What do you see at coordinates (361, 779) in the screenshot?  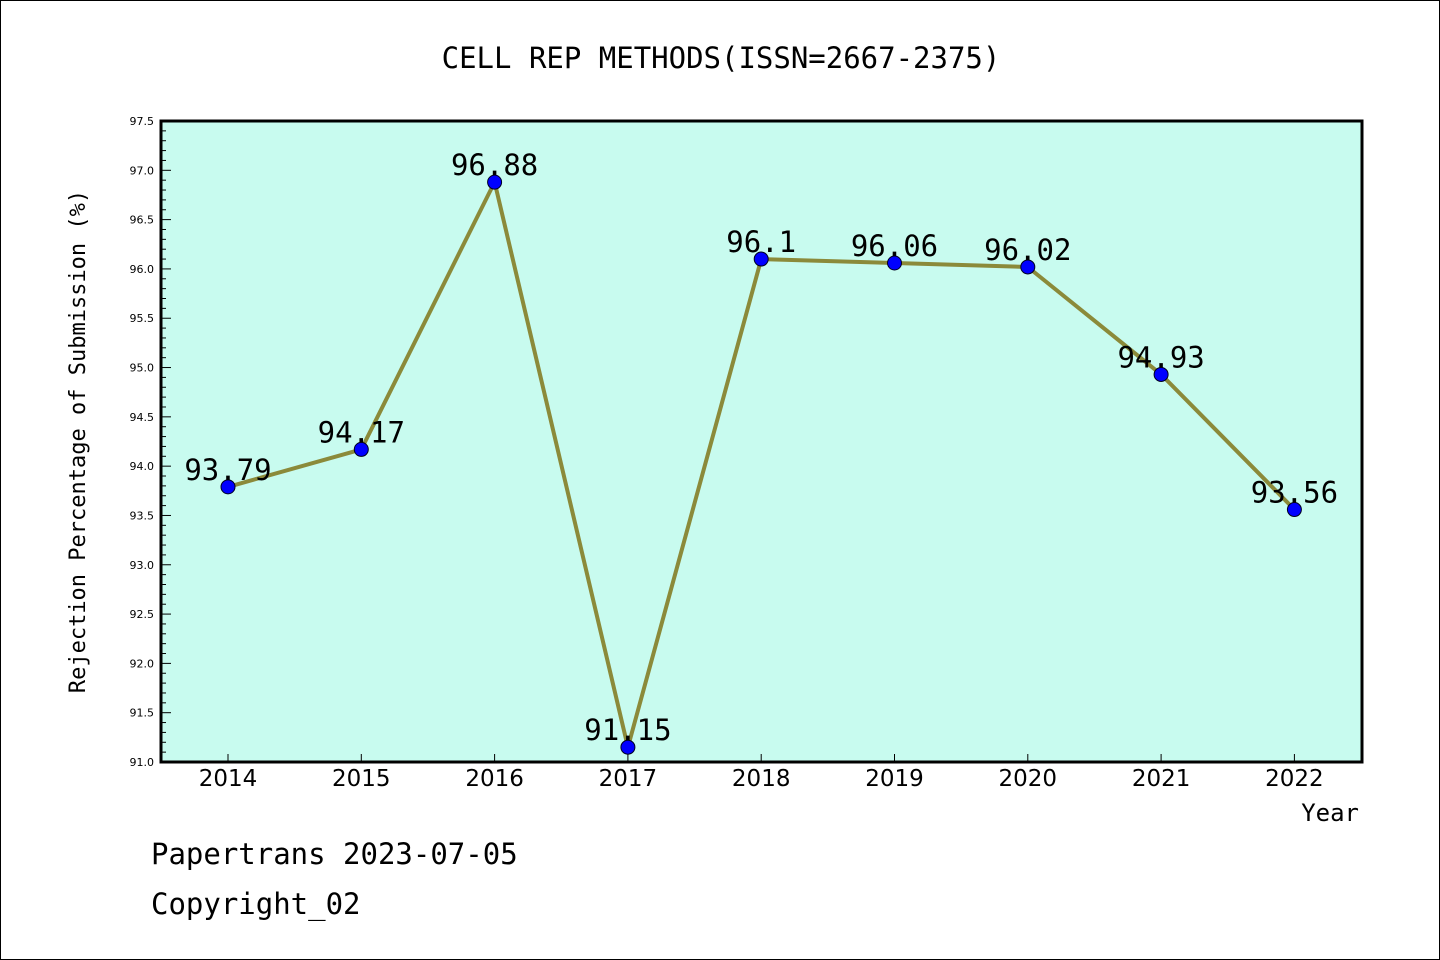 I see `x-tick-label: 2015` at bounding box center [361, 779].